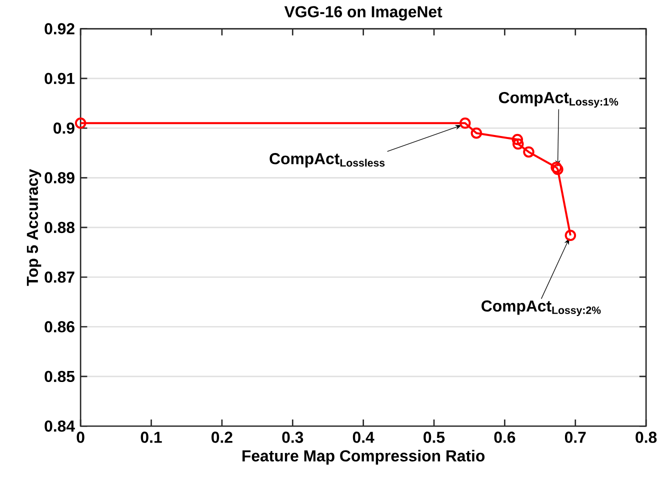  I want to click on y-tick-label: 0.88, so click(59, 228).